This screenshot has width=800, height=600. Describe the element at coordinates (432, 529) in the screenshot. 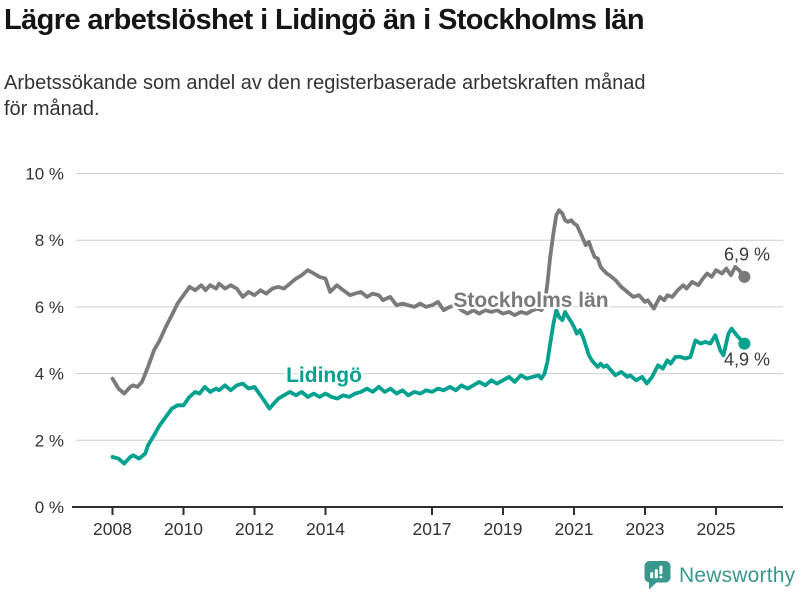

I see `svg-text: 2017` at that location.